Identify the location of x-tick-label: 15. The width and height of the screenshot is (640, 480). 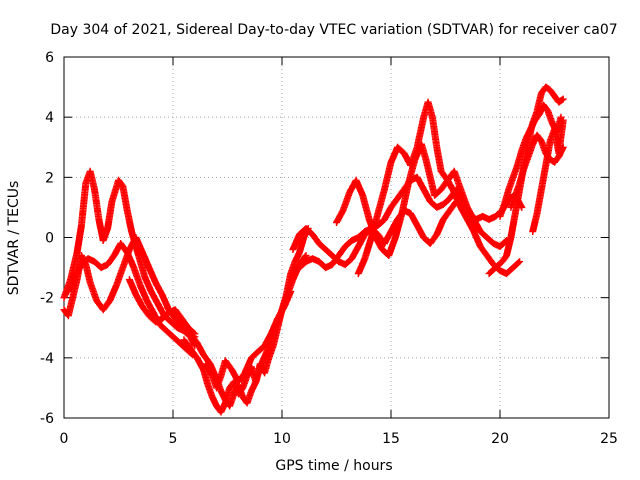
(391, 439).